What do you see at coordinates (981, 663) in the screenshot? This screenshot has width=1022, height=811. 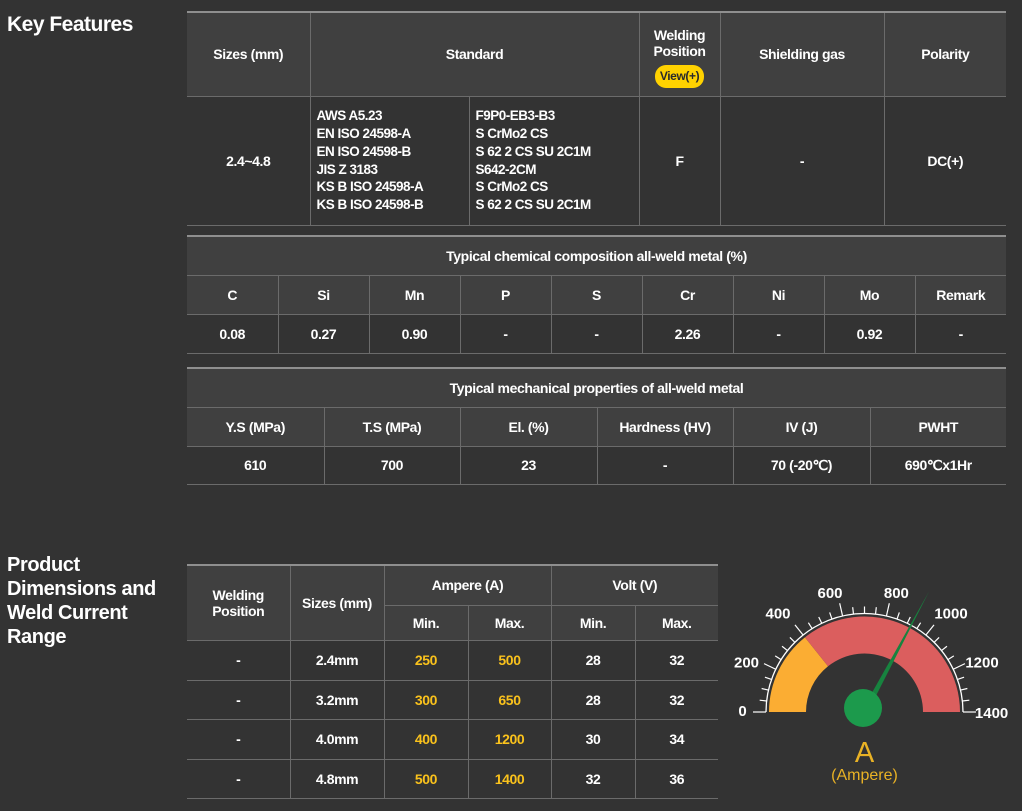 I see `svg-text: 1200` at bounding box center [981, 663].